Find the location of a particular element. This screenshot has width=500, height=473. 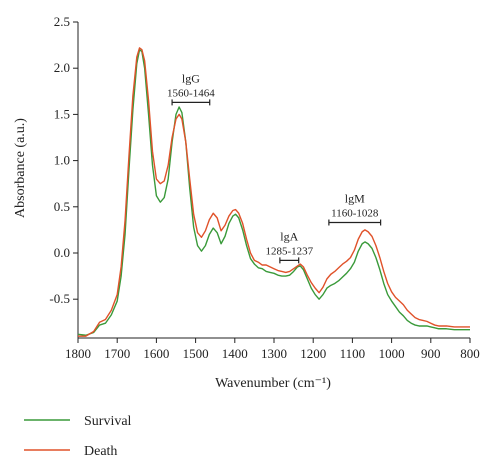

y-tick-label: -0.5 is located at coordinates (59, 298).